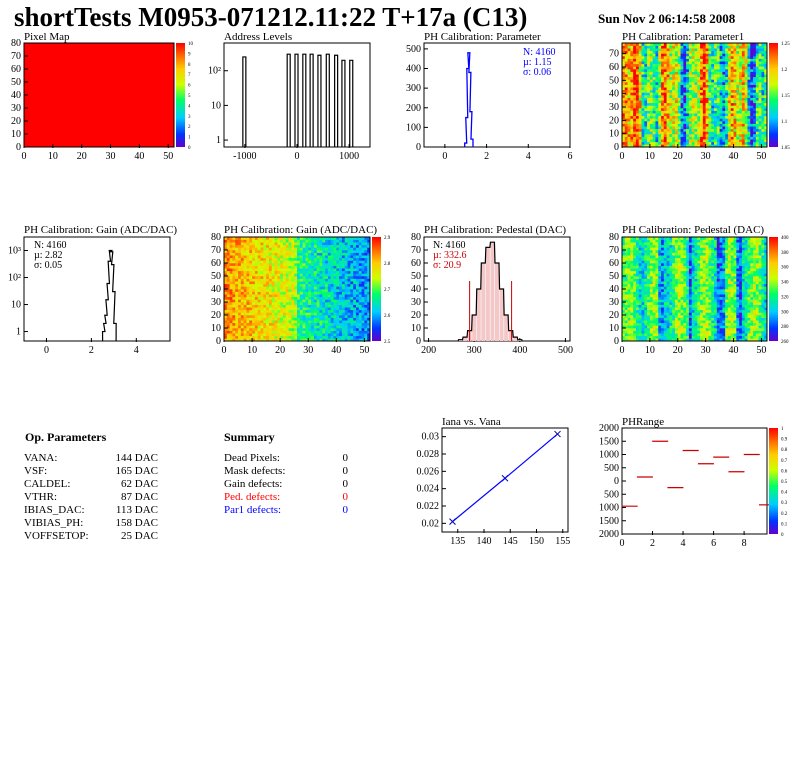  I want to click on color-scale-label: 2.7, so click(387, 290).